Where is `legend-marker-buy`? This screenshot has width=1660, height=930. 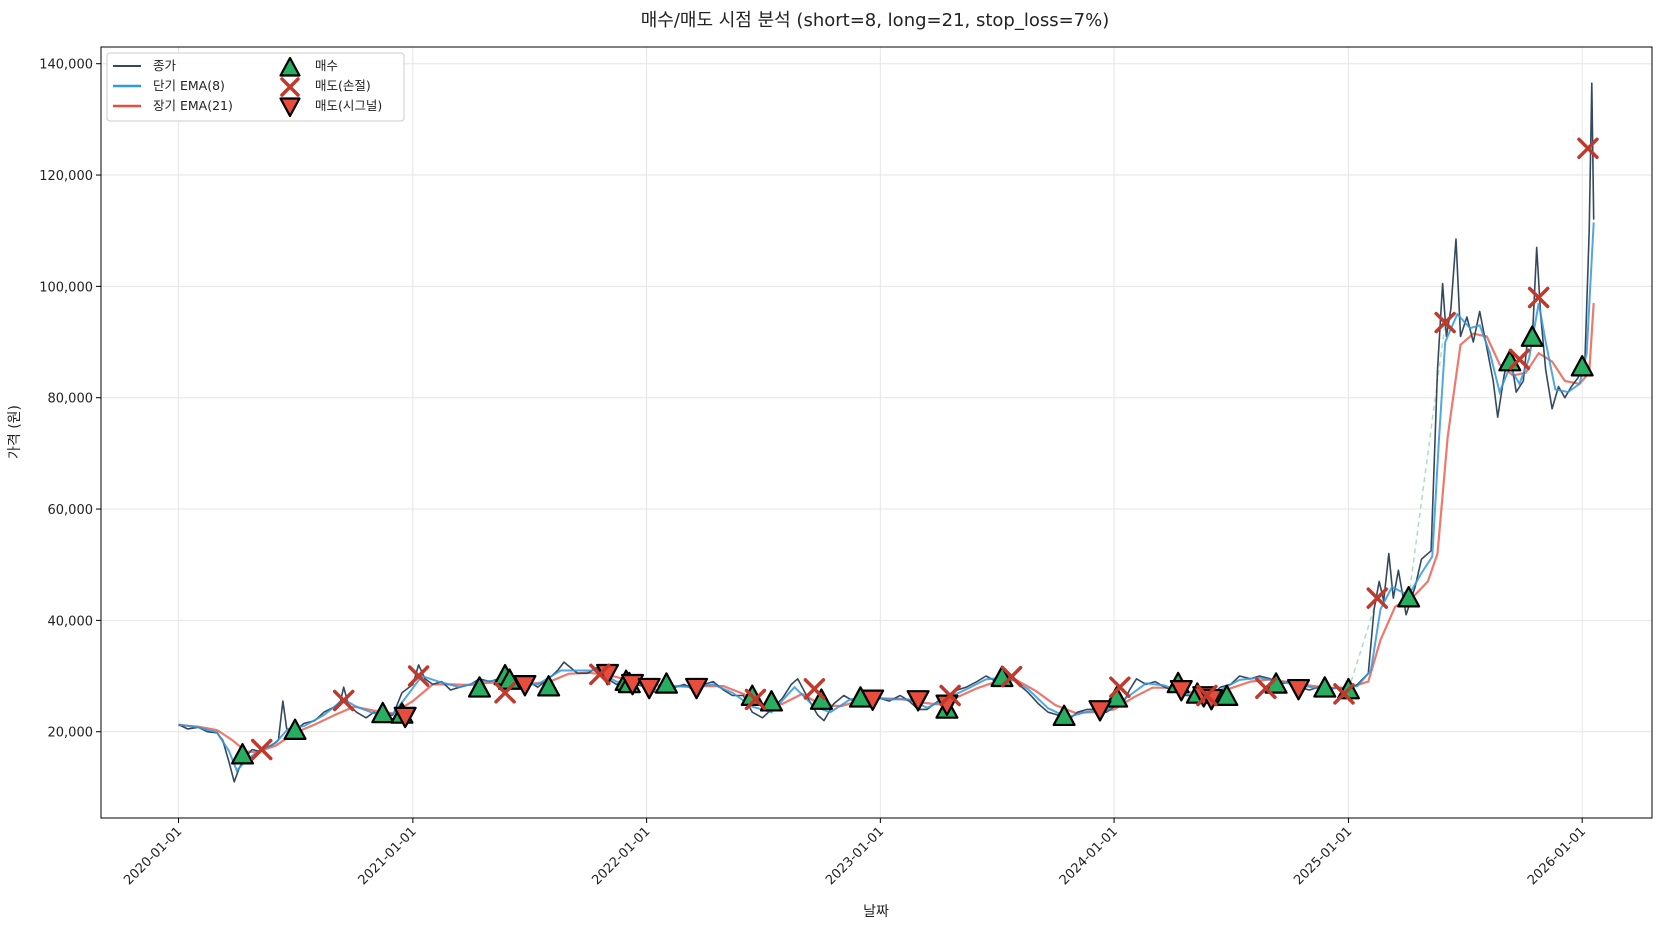 legend-marker-buy is located at coordinates (290, 66).